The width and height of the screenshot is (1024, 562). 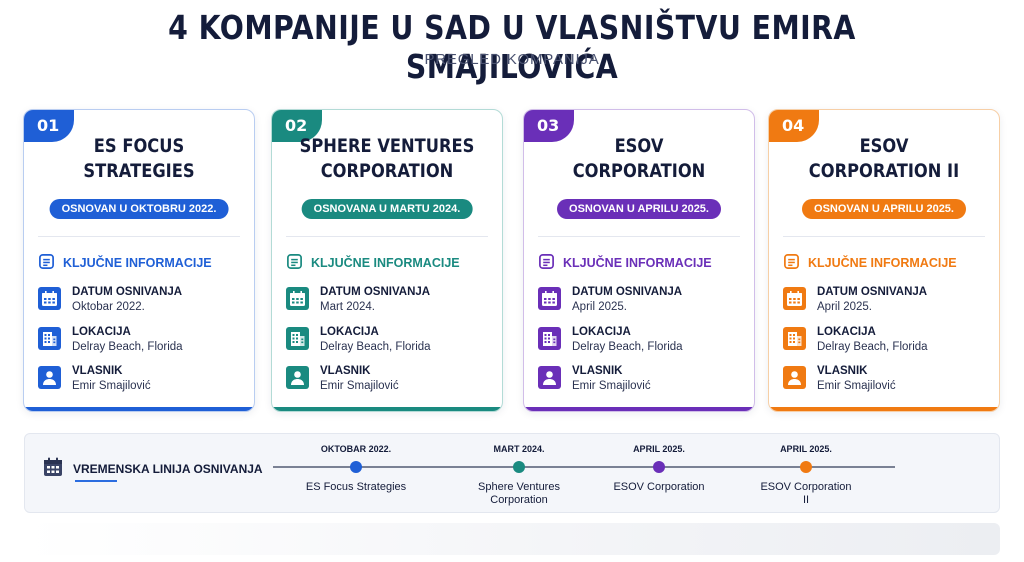 What do you see at coordinates (512, 539) in the screenshot?
I see `faded-bottom-bar` at bounding box center [512, 539].